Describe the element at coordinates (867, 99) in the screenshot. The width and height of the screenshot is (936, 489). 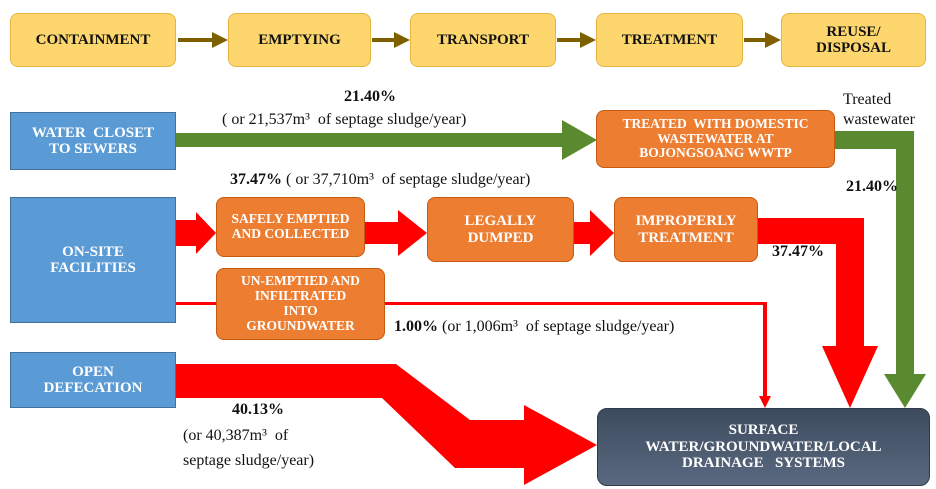
I see `flow-label: Treated` at that location.